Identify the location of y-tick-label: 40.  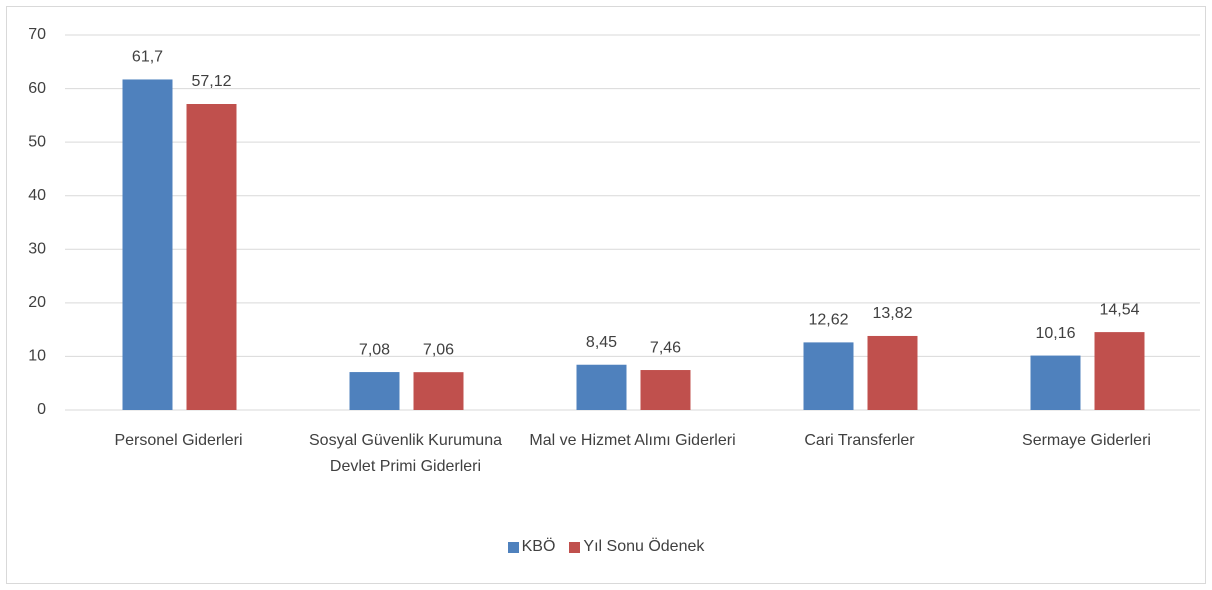
(37, 195).